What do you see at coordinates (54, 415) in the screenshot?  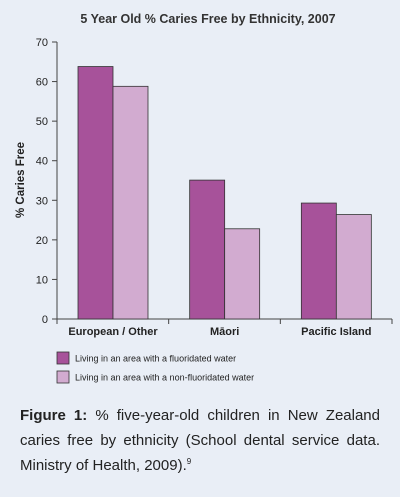 I see `figure-label: Figure 1:` at bounding box center [54, 415].